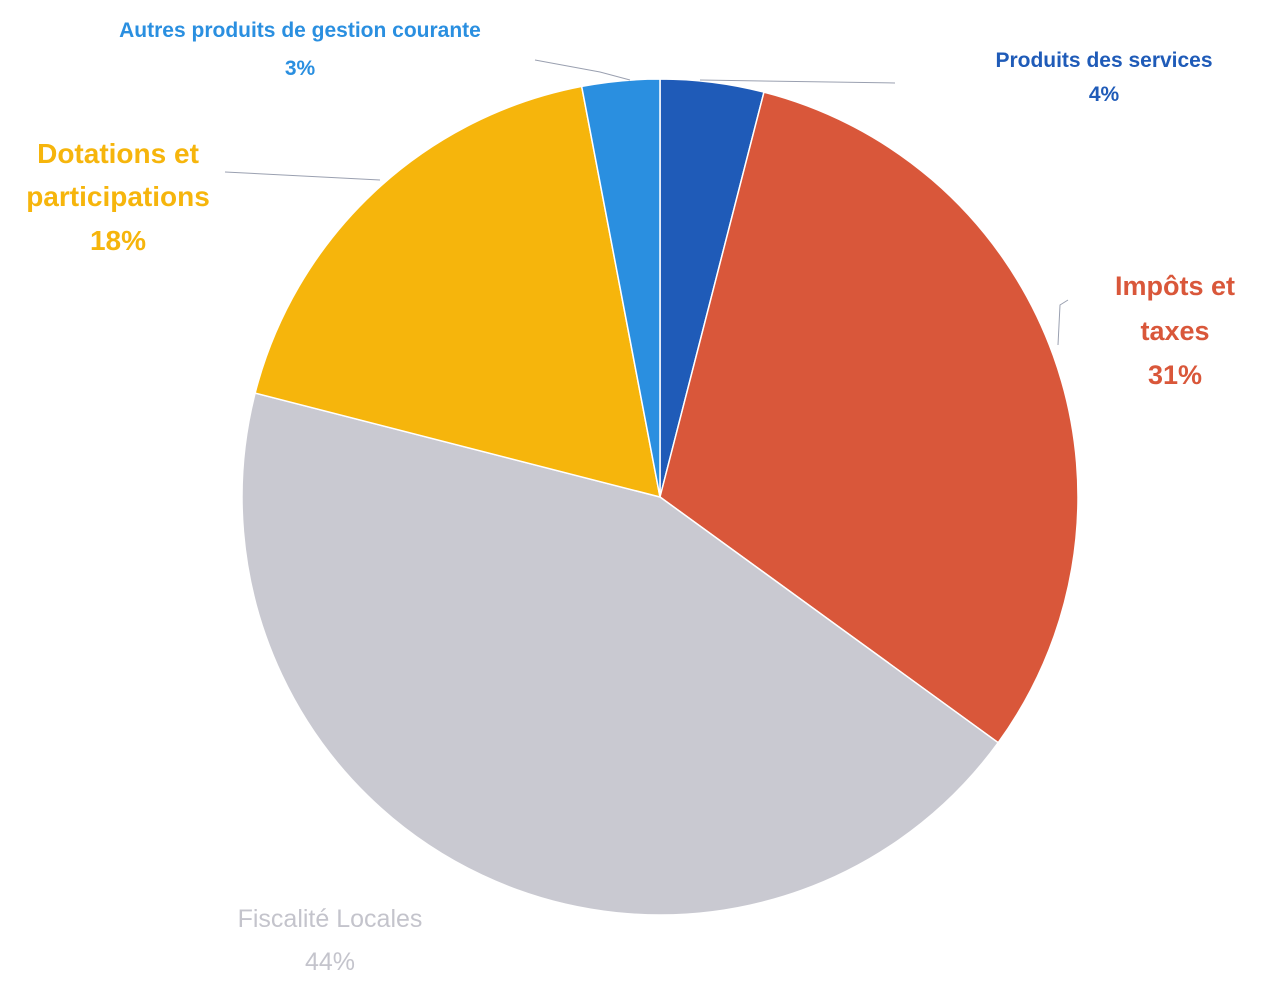 This screenshot has width=1269, height=983. Describe the element at coordinates (300, 69) in the screenshot. I see `value-label: 3%` at that location.